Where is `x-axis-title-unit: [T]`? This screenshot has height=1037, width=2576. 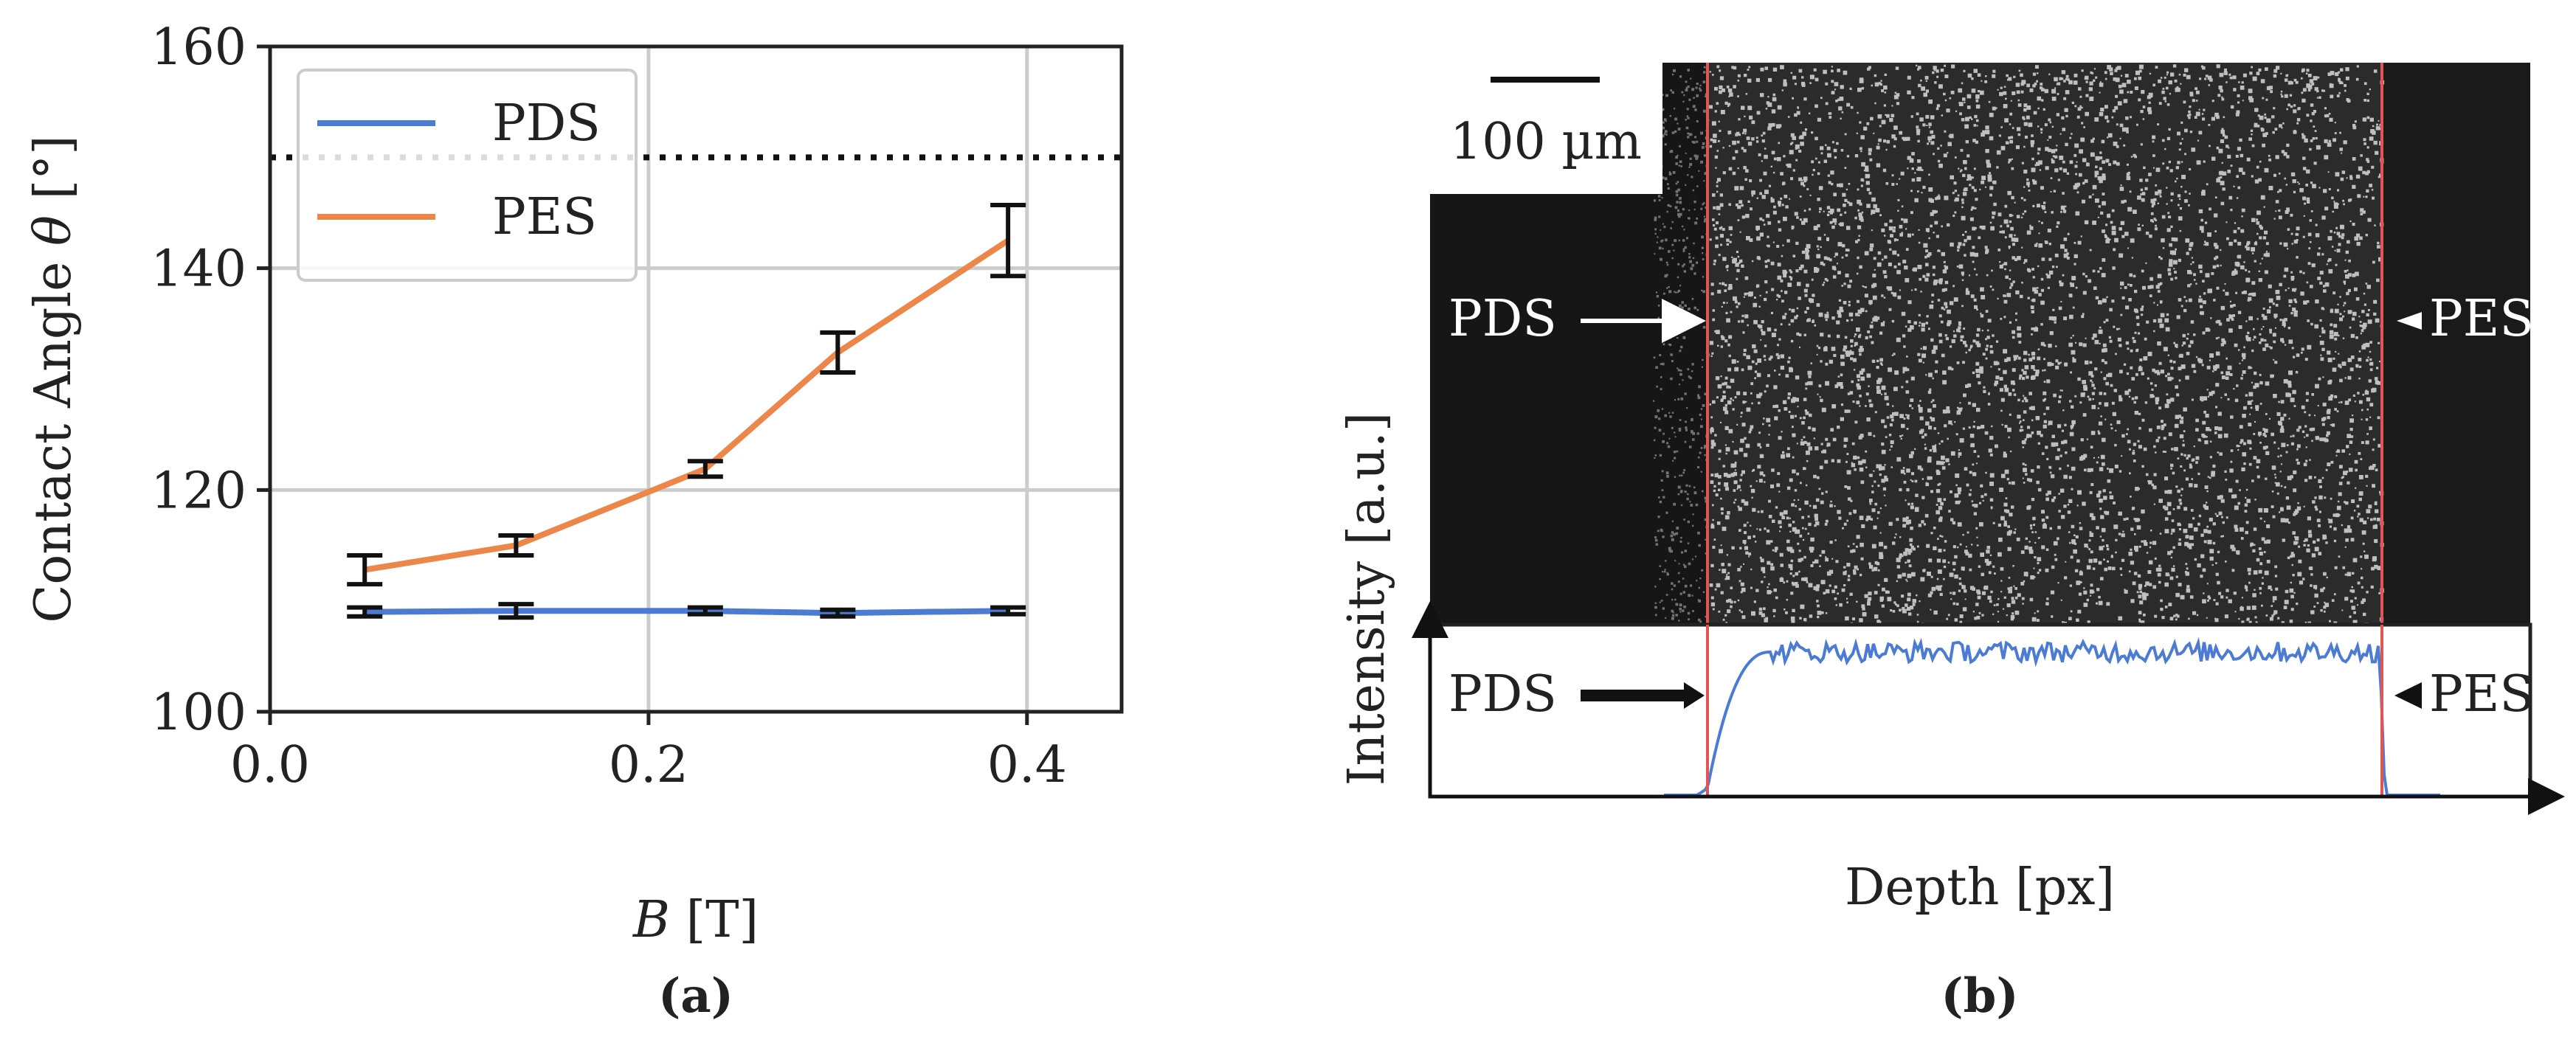 x-axis-title-unit: [T] is located at coordinates (715, 920).